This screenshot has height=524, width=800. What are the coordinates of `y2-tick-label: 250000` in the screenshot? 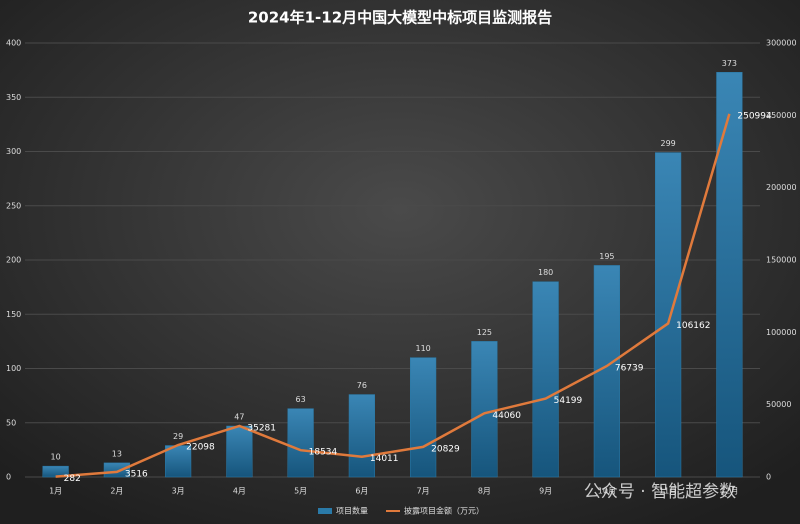 It's located at (781, 115).